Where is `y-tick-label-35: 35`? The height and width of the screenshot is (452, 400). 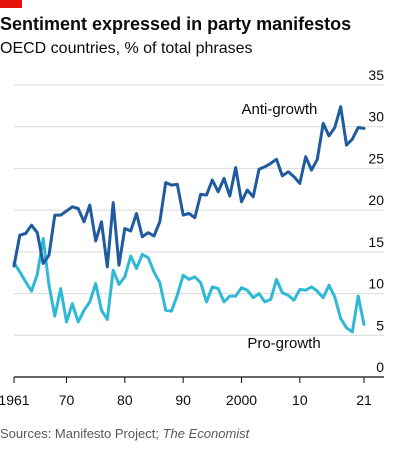
y-tick-label-35: 35 is located at coordinates (376, 75).